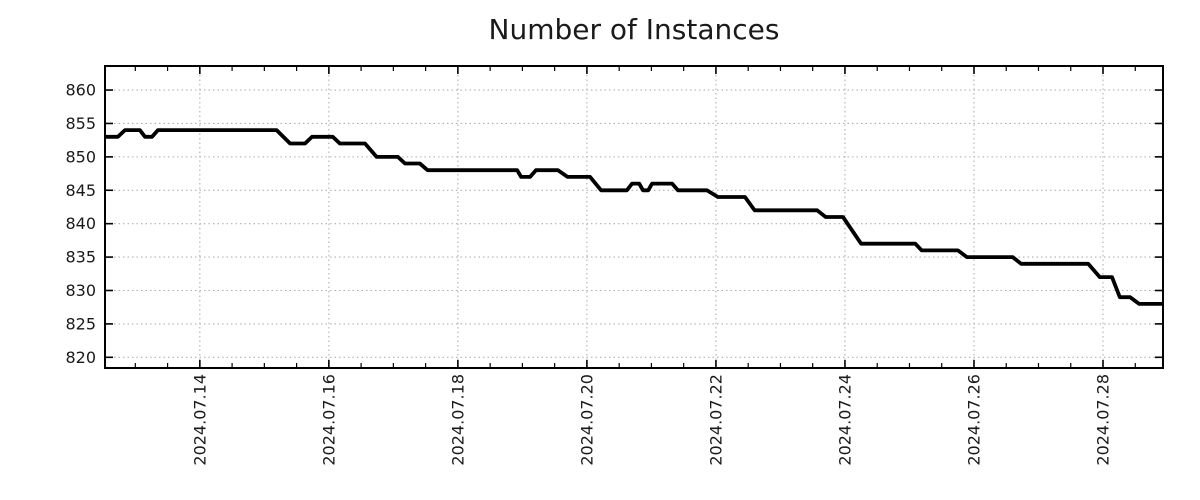 The height and width of the screenshot is (500, 1200). What do you see at coordinates (80, 190) in the screenshot?
I see `y-tick-label: 845` at bounding box center [80, 190].